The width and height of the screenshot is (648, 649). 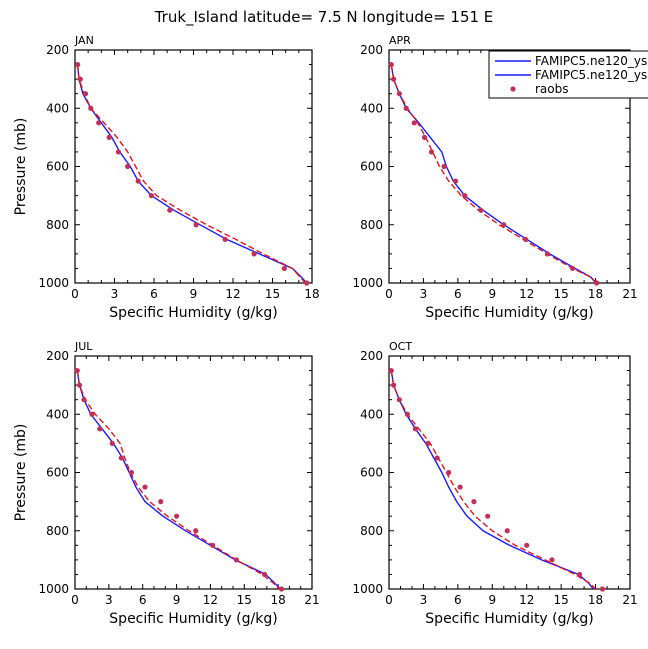 I want to click on panel-label: OCT, so click(x=400, y=346).